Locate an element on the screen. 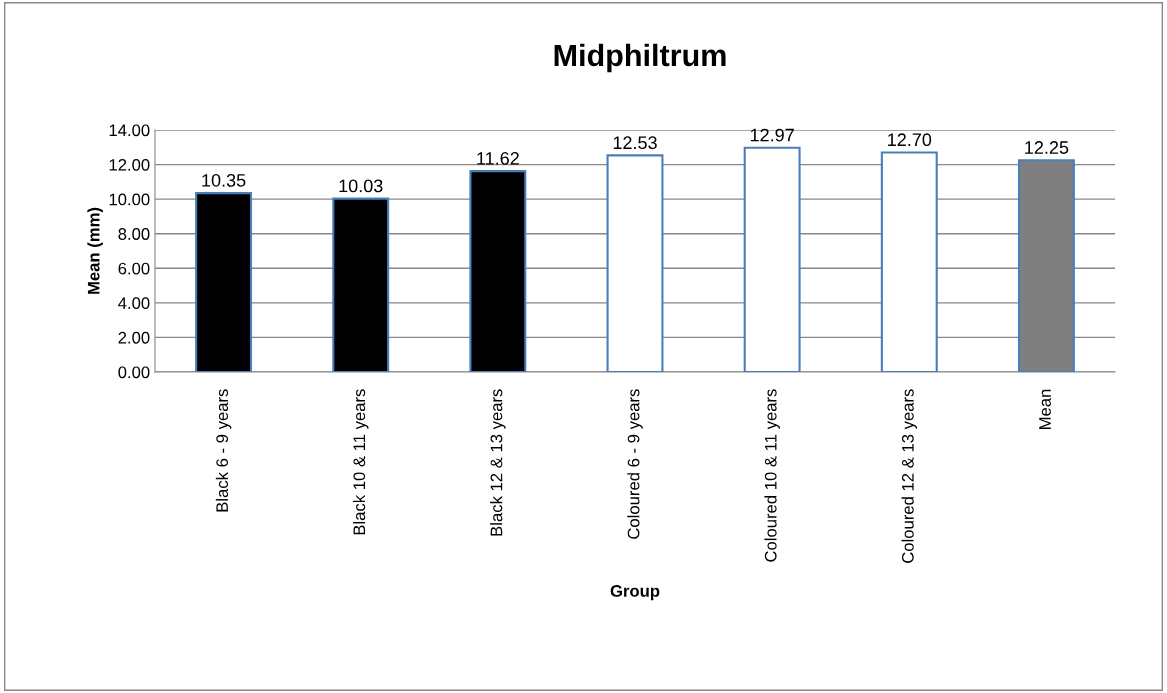  data-label: 12.25 is located at coordinates (1047, 147).